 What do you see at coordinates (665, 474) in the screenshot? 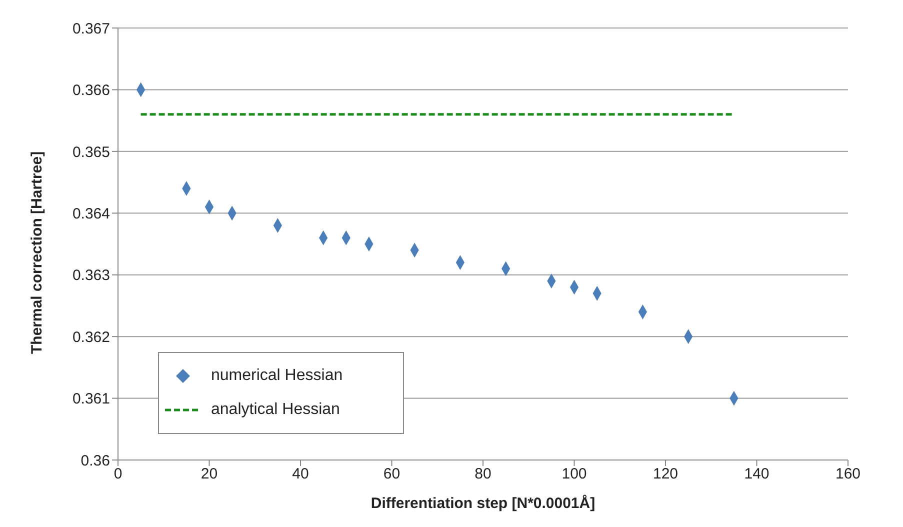
I see `x-tick-label: 120` at bounding box center [665, 474].